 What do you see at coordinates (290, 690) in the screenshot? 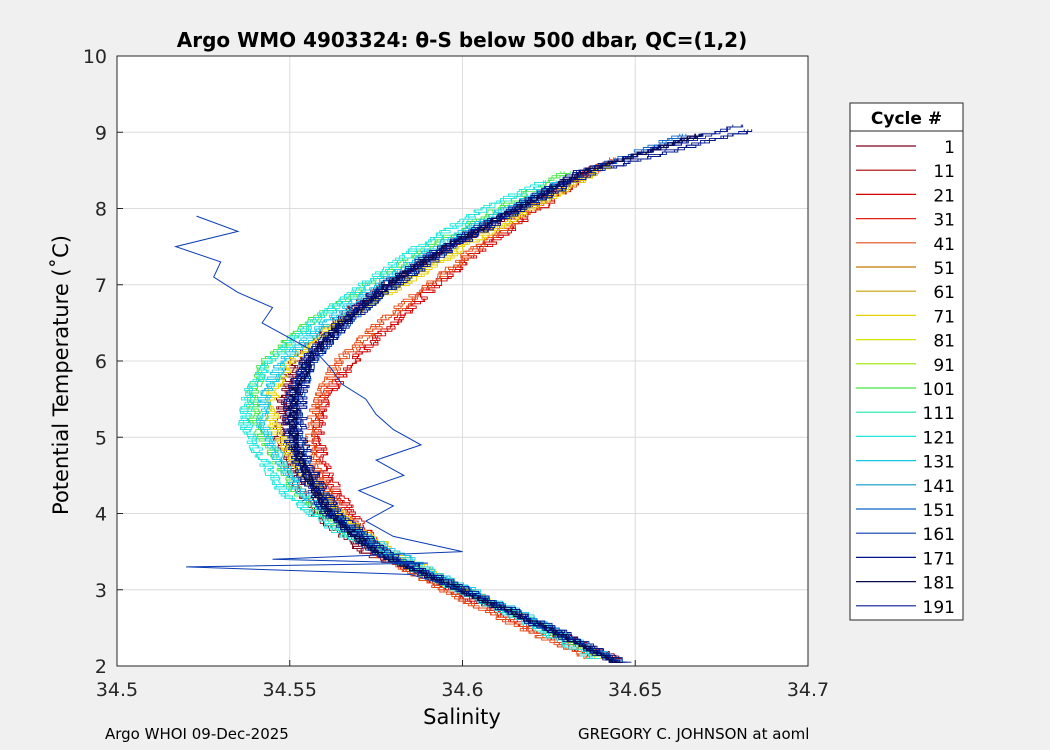
I see `x-tick-label: 34.55` at bounding box center [290, 690].